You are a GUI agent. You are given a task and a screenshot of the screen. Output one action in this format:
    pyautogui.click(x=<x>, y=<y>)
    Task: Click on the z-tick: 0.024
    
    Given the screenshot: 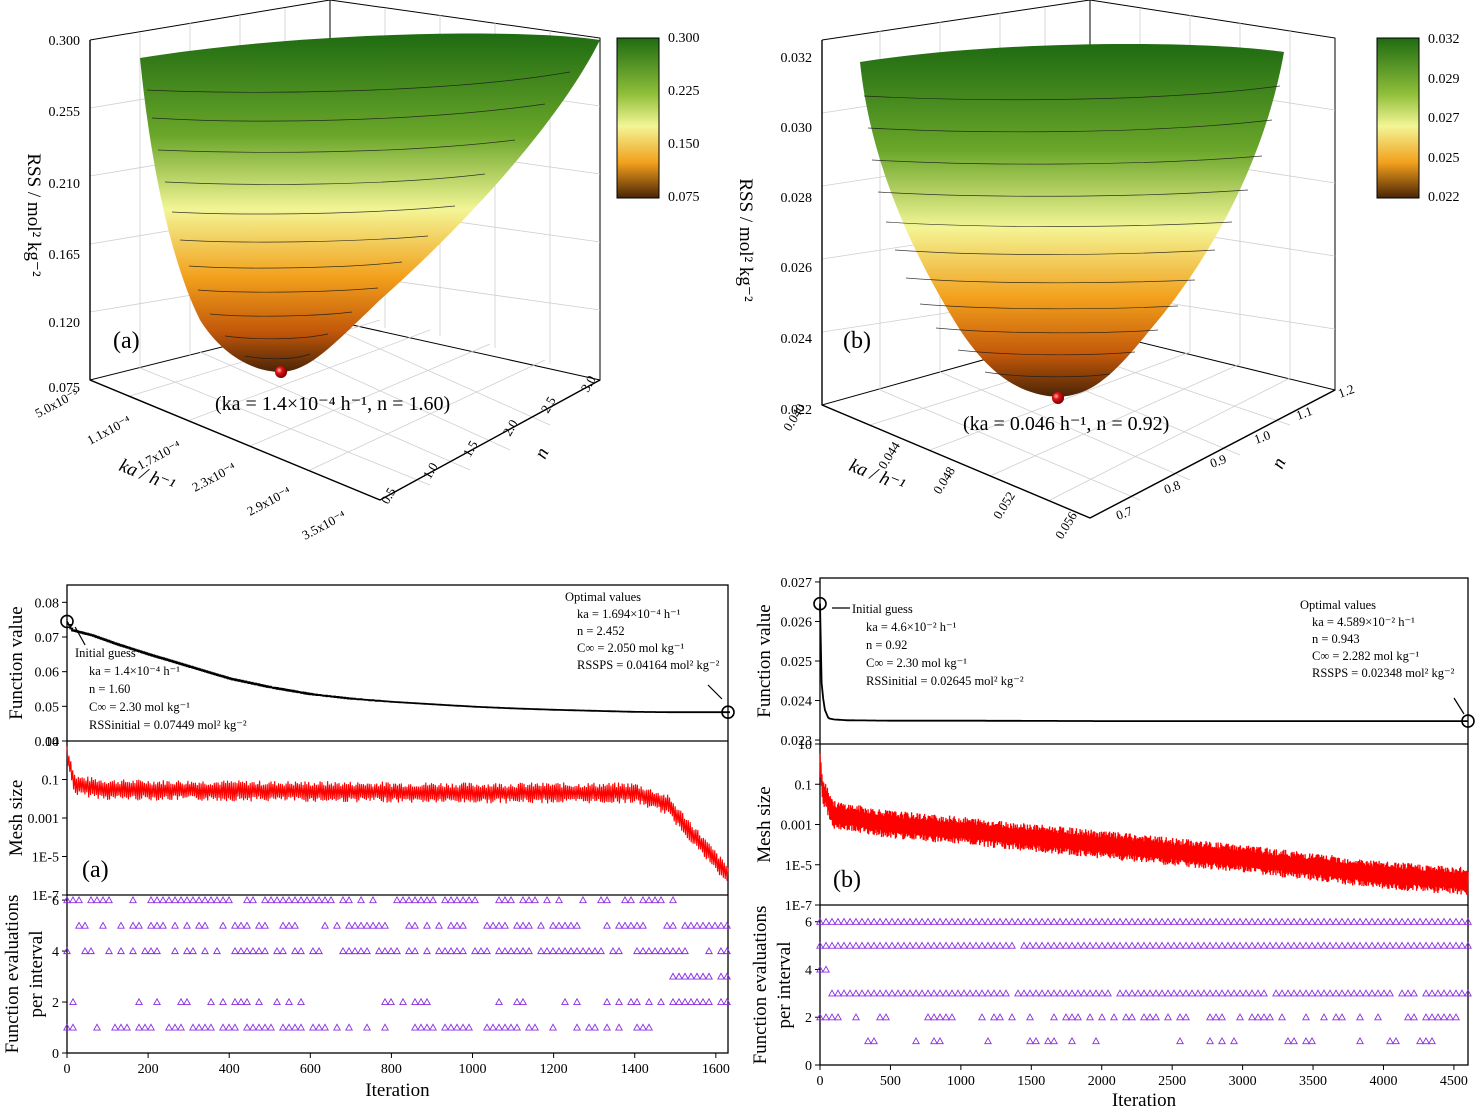 What is the action you would take?
    pyautogui.click(x=797, y=339)
    